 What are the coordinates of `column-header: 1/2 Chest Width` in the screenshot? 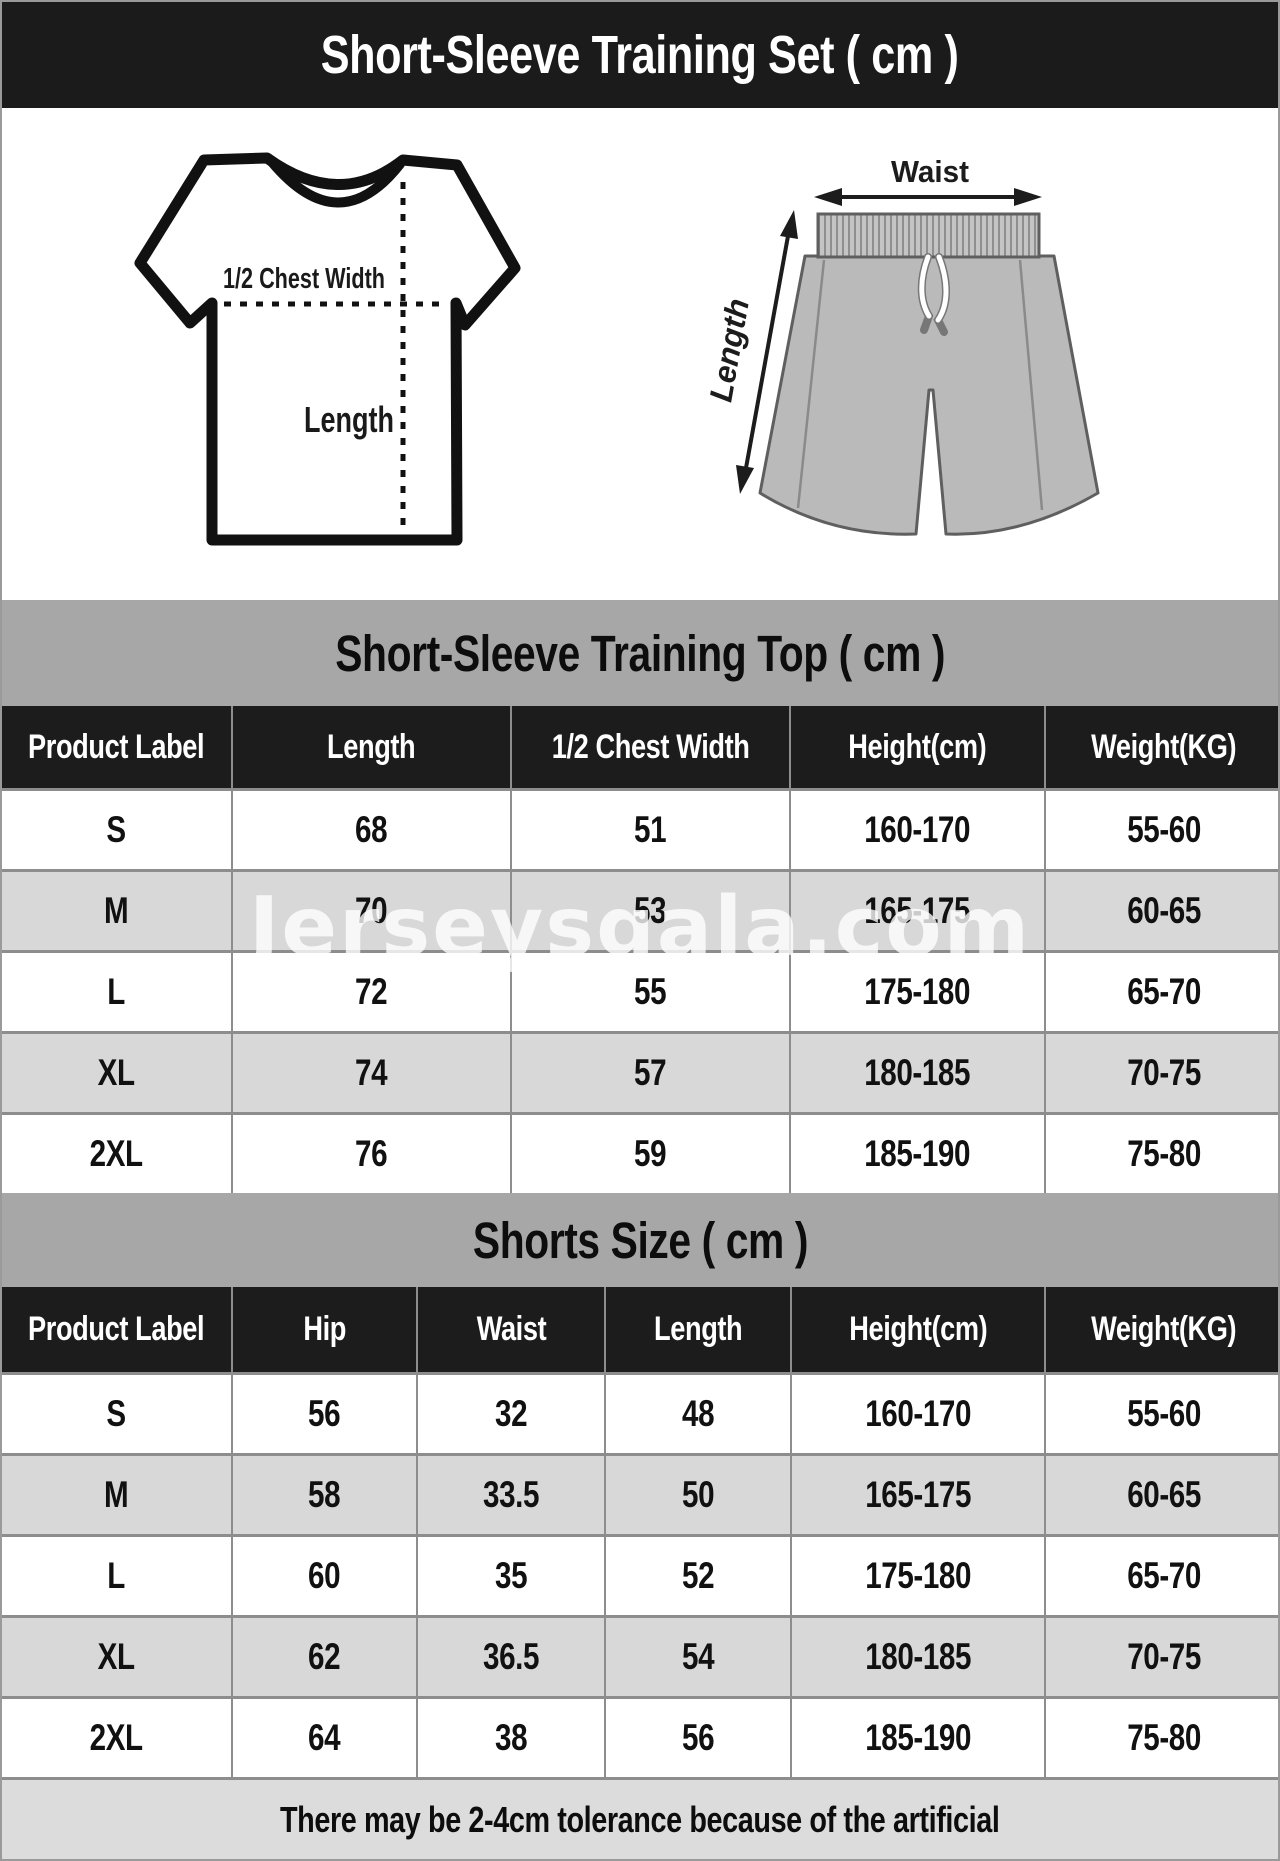 It's located at (649, 747).